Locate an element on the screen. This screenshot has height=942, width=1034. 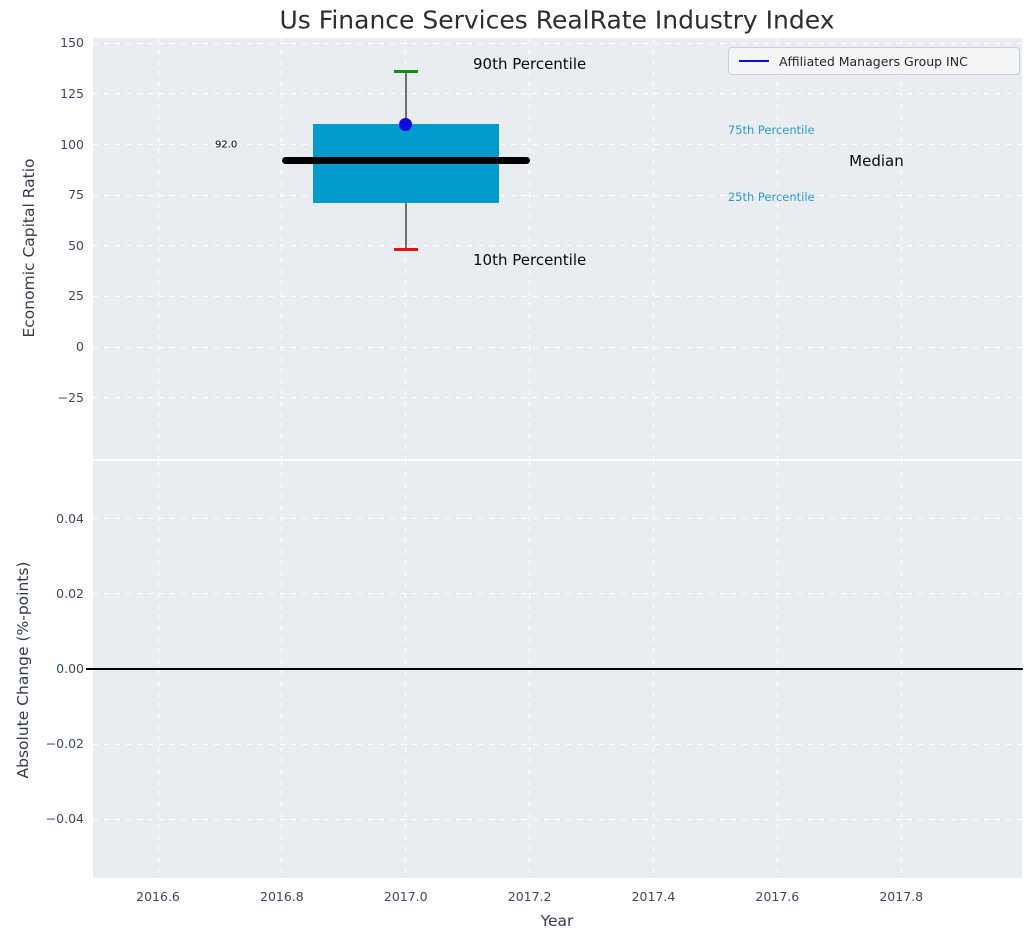
y-tick-label: −0.02 is located at coordinates (64, 744).